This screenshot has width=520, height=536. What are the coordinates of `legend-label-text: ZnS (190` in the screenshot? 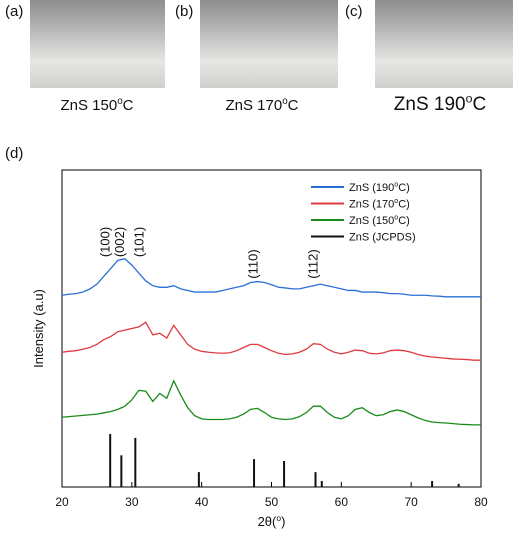 It's located at (371, 188).